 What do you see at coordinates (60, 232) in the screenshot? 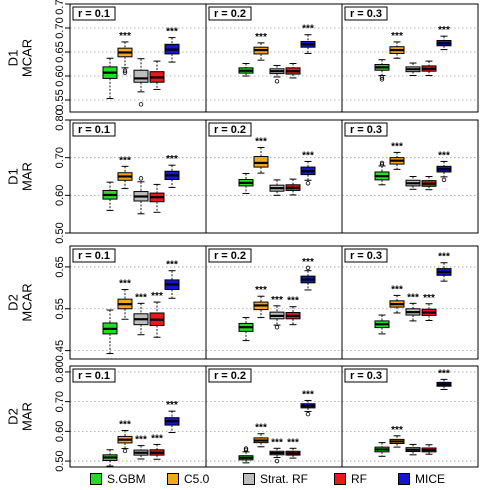
I see `y-tick-label: 0.50` at bounding box center [60, 232].